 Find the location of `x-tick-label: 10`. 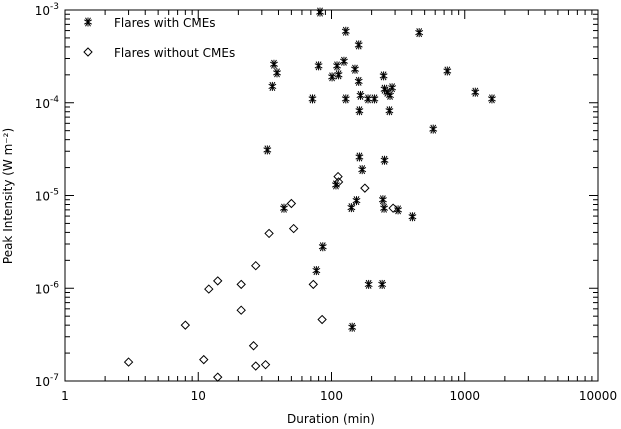

x-tick-label: 10 is located at coordinates (198, 396).